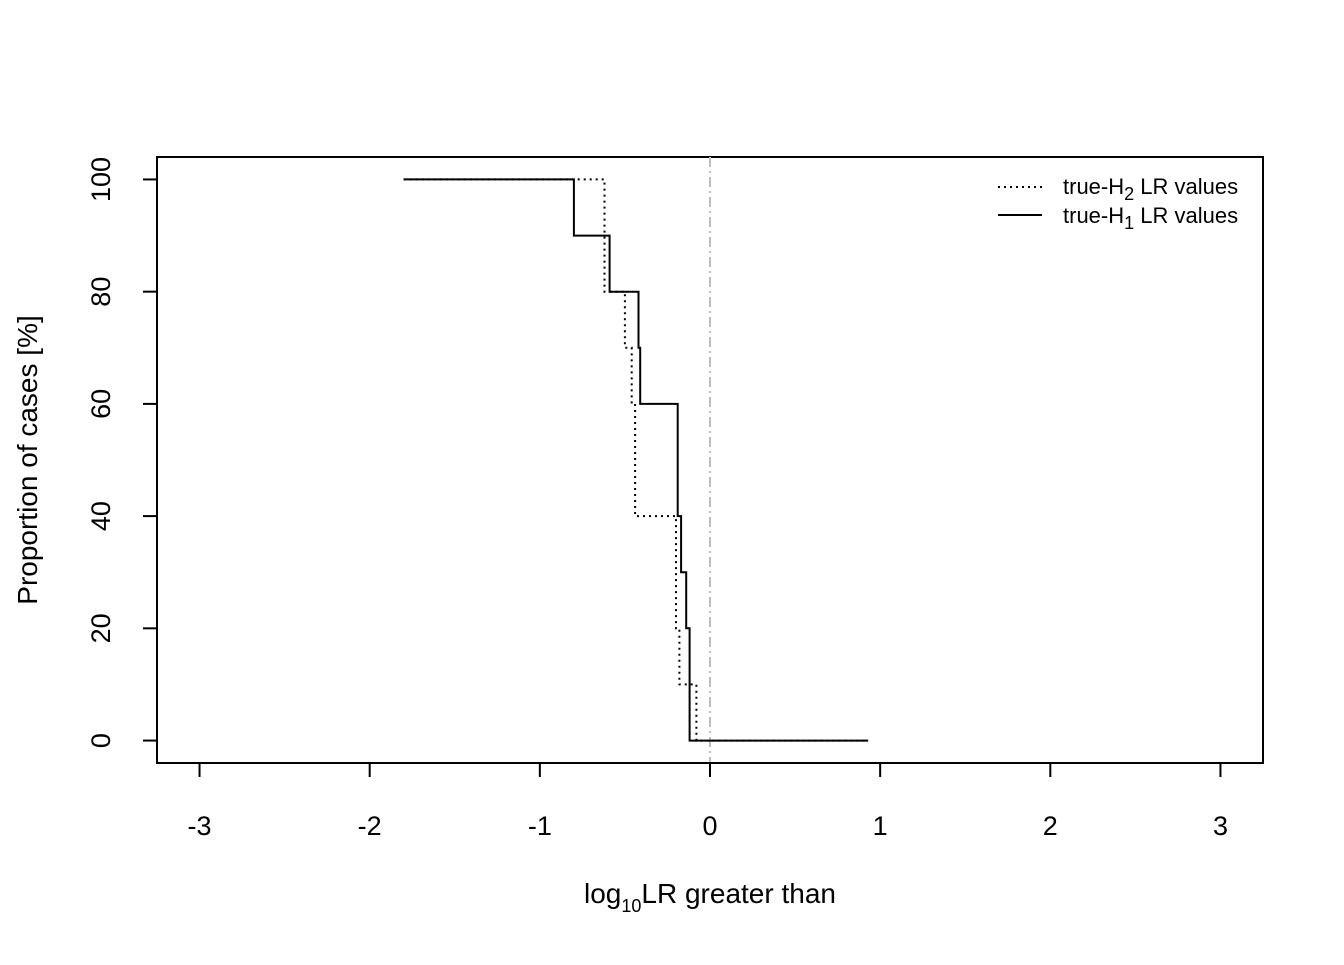  What do you see at coordinates (200, 826) in the screenshot?
I see `x-tick-label: -3` at bounding box center [200, 826].